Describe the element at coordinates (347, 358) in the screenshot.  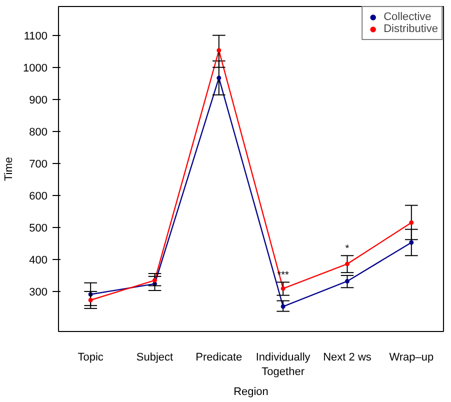
I see `x-tick-label: Next 2 ws` at that location.